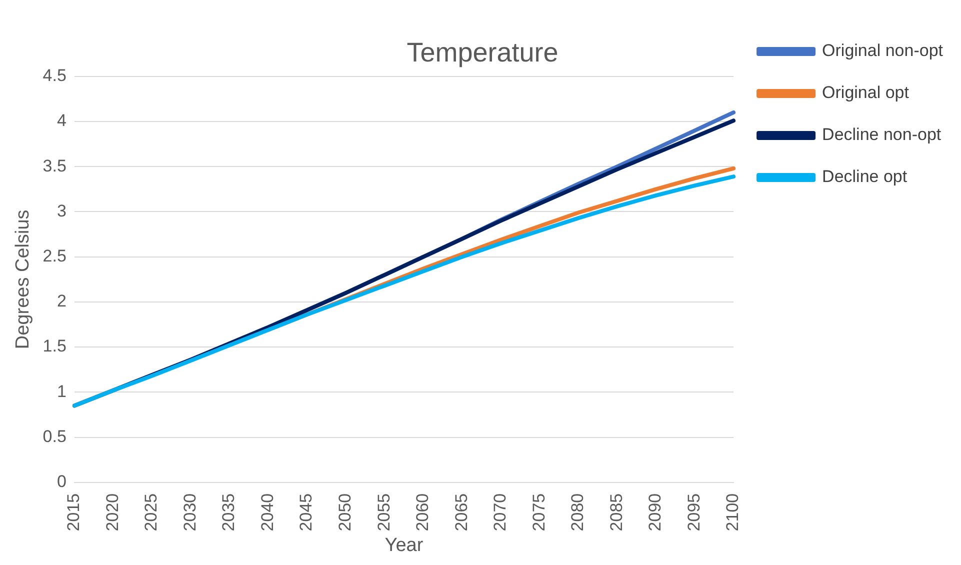 The image size is (961, 565). What do you see at coordinates (384, 512) in the screenshot?
I see `x-tick-label: 2055` at bounding box center [384, 512].